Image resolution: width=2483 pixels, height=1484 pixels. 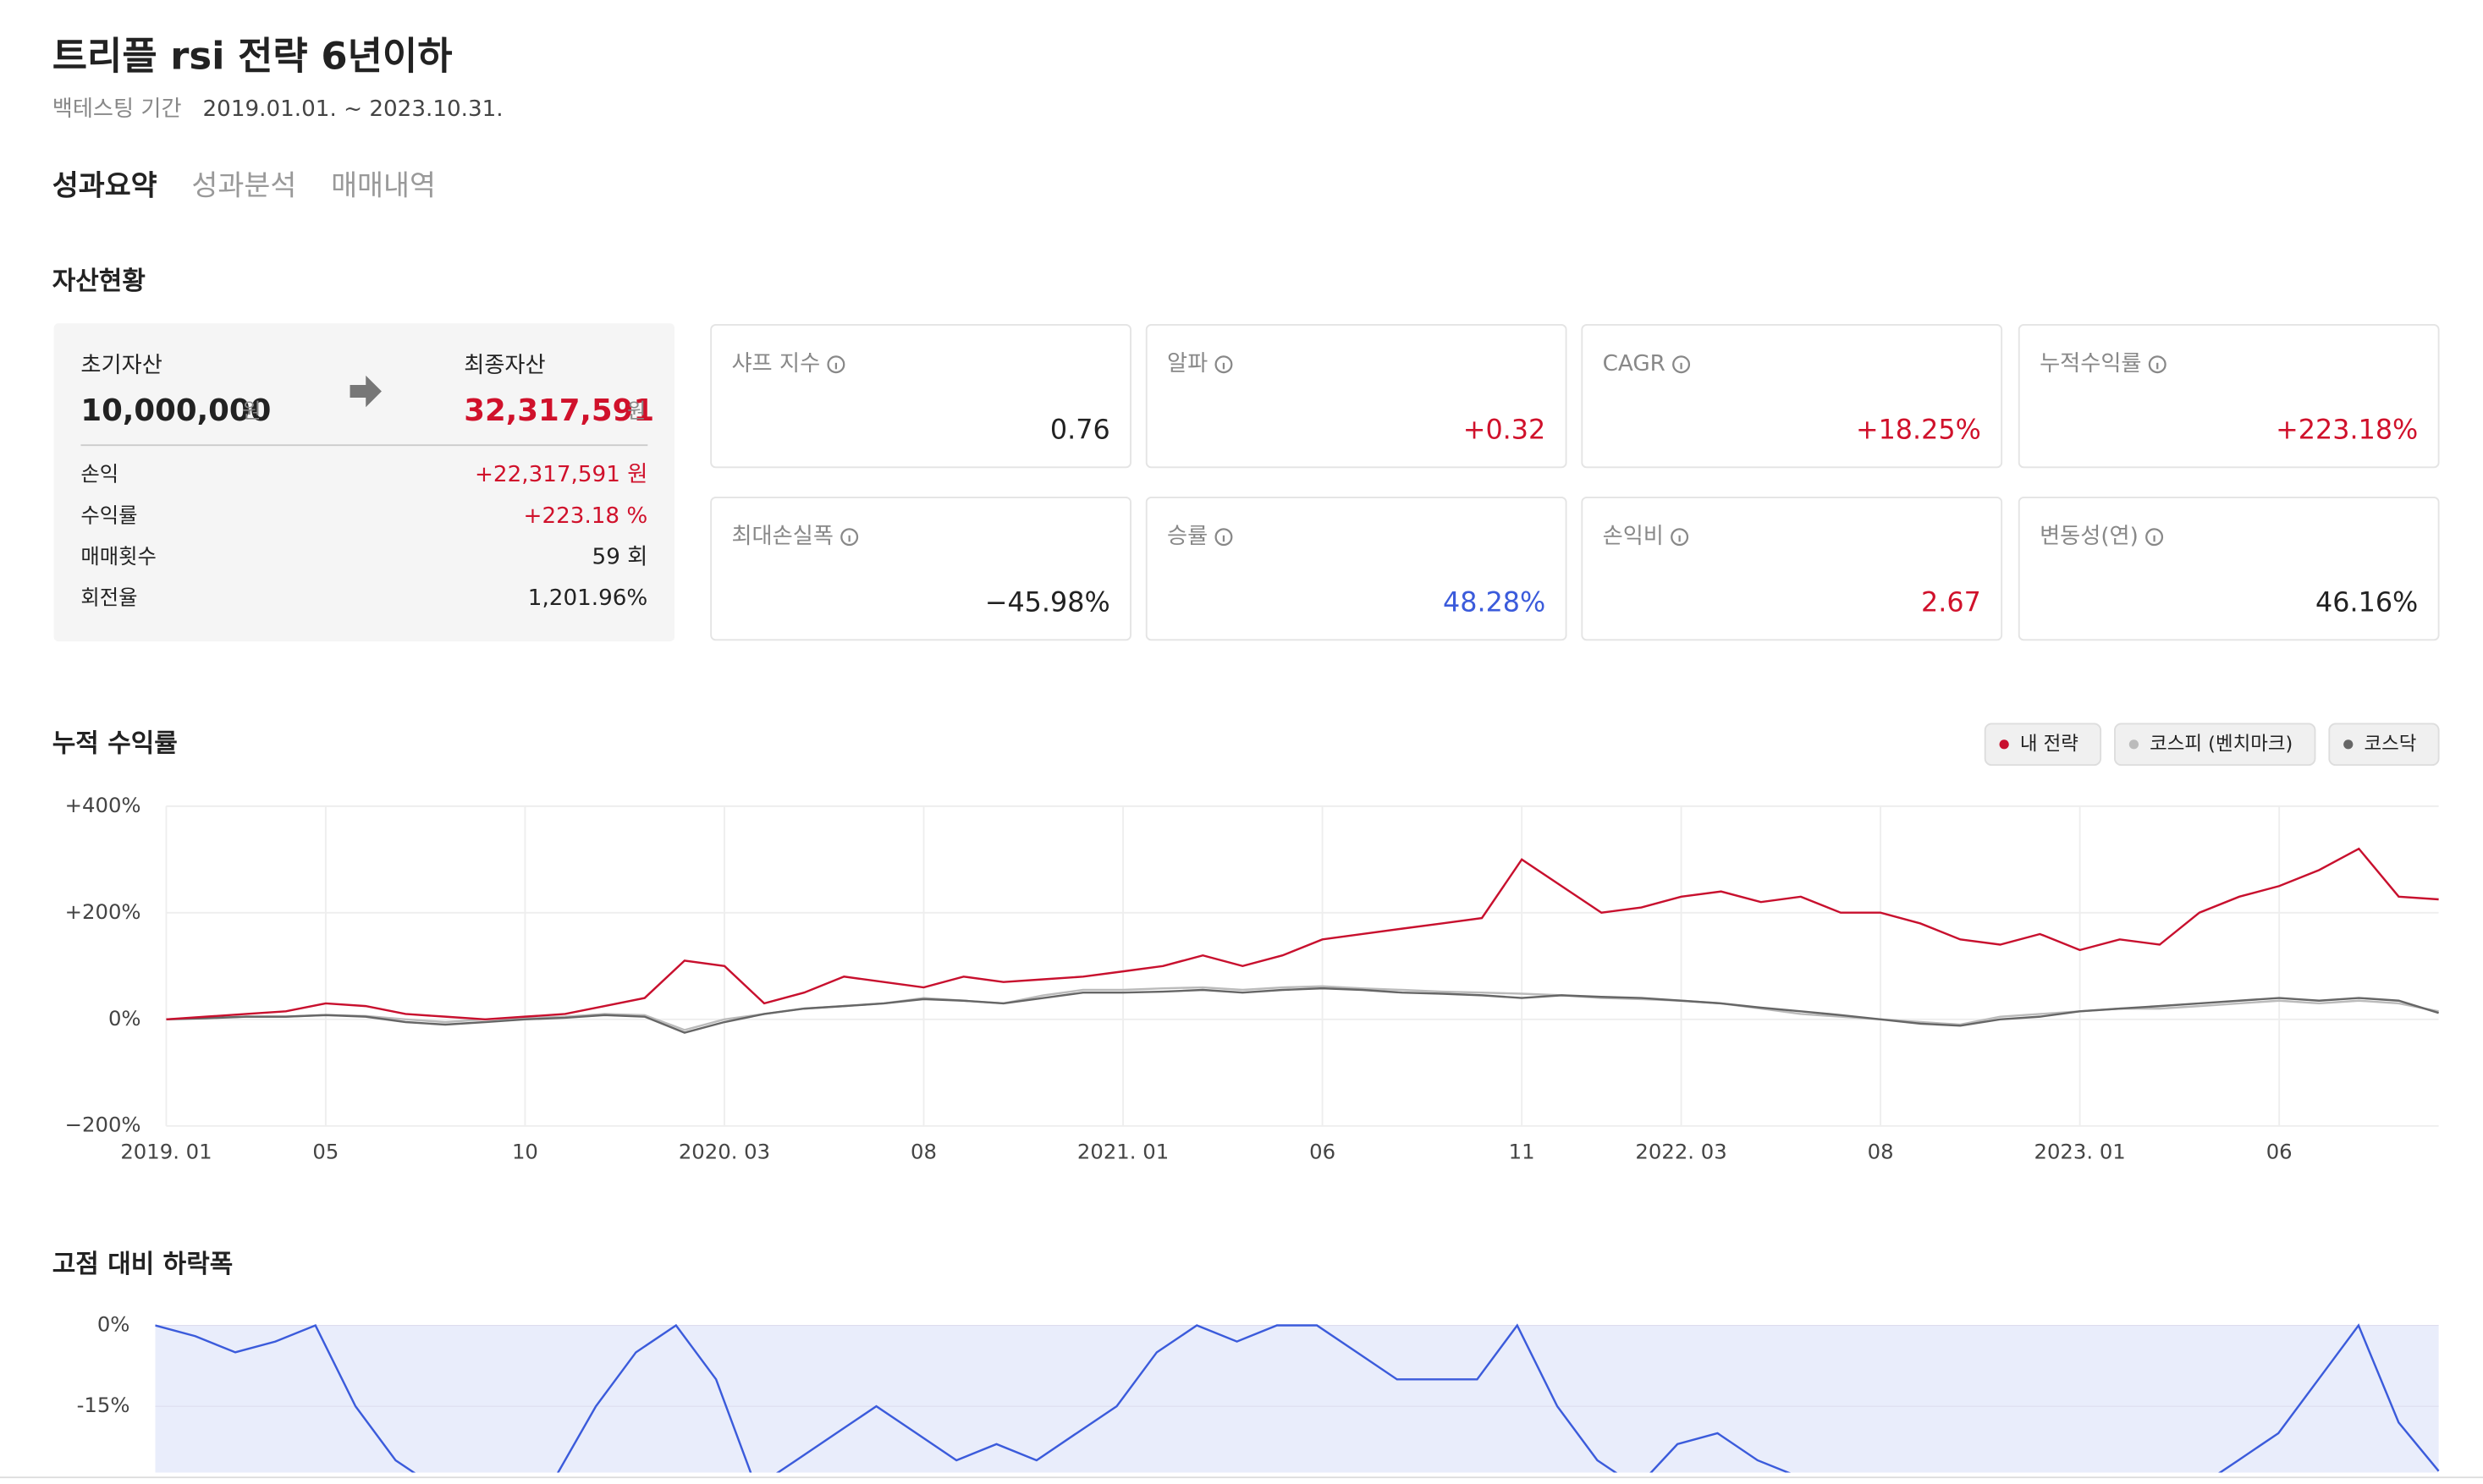 What do you see at coordinates (782, 536) in the screenshot?
I see `metric-label: 최대손실폭` at bounding box center [782, 536].